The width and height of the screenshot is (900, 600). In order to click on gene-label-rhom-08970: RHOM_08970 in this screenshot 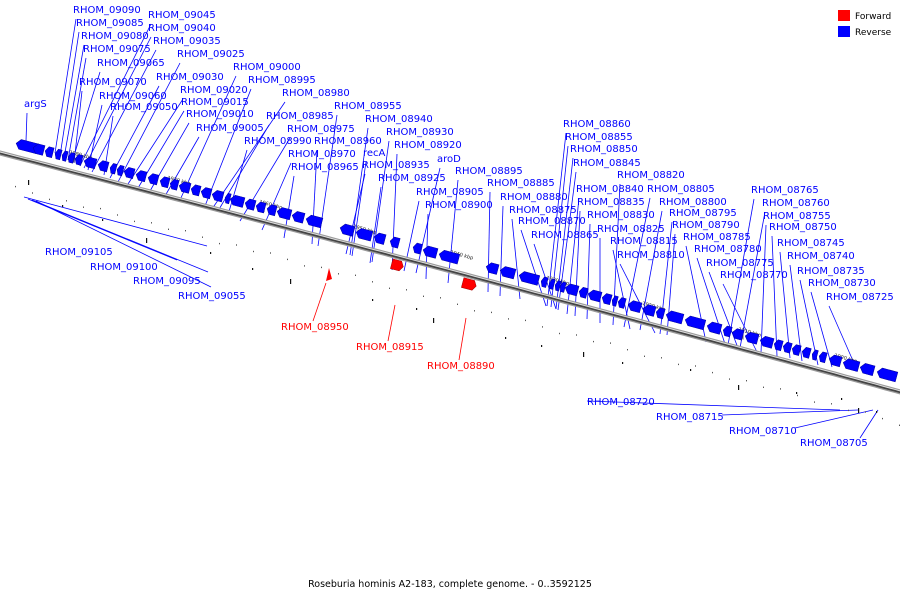, I will do `click(322, 154)`.